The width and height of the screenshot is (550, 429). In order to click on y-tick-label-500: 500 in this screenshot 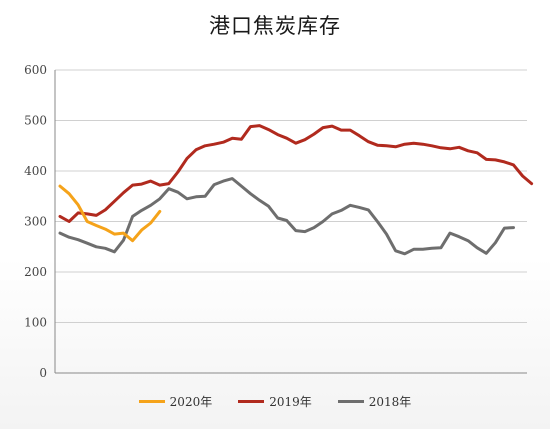, I will do `click(35, 121)`.